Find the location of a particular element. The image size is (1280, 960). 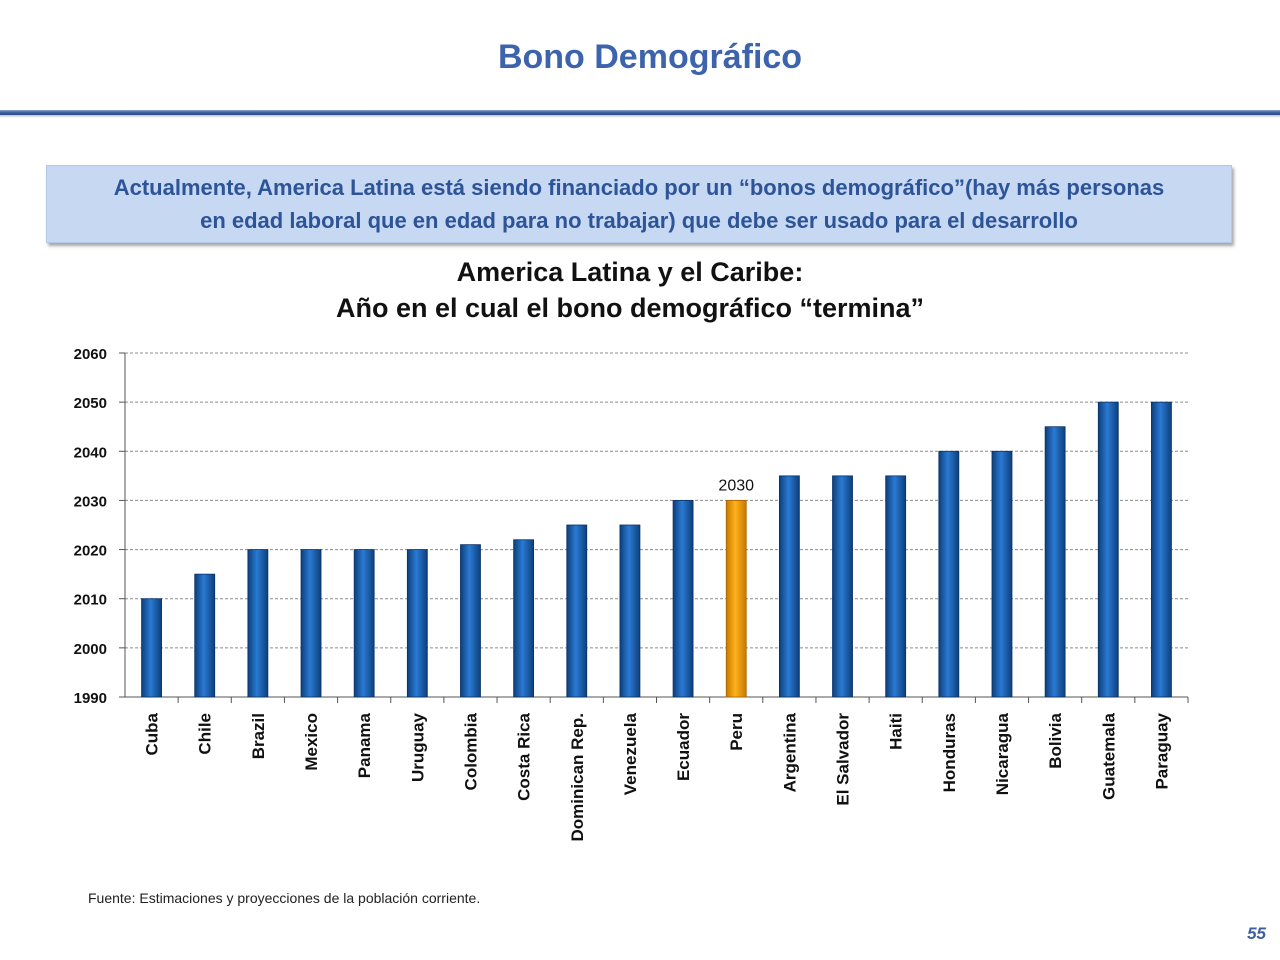

x-tick-label: Costa Rica is located at coordinates (524, 756).